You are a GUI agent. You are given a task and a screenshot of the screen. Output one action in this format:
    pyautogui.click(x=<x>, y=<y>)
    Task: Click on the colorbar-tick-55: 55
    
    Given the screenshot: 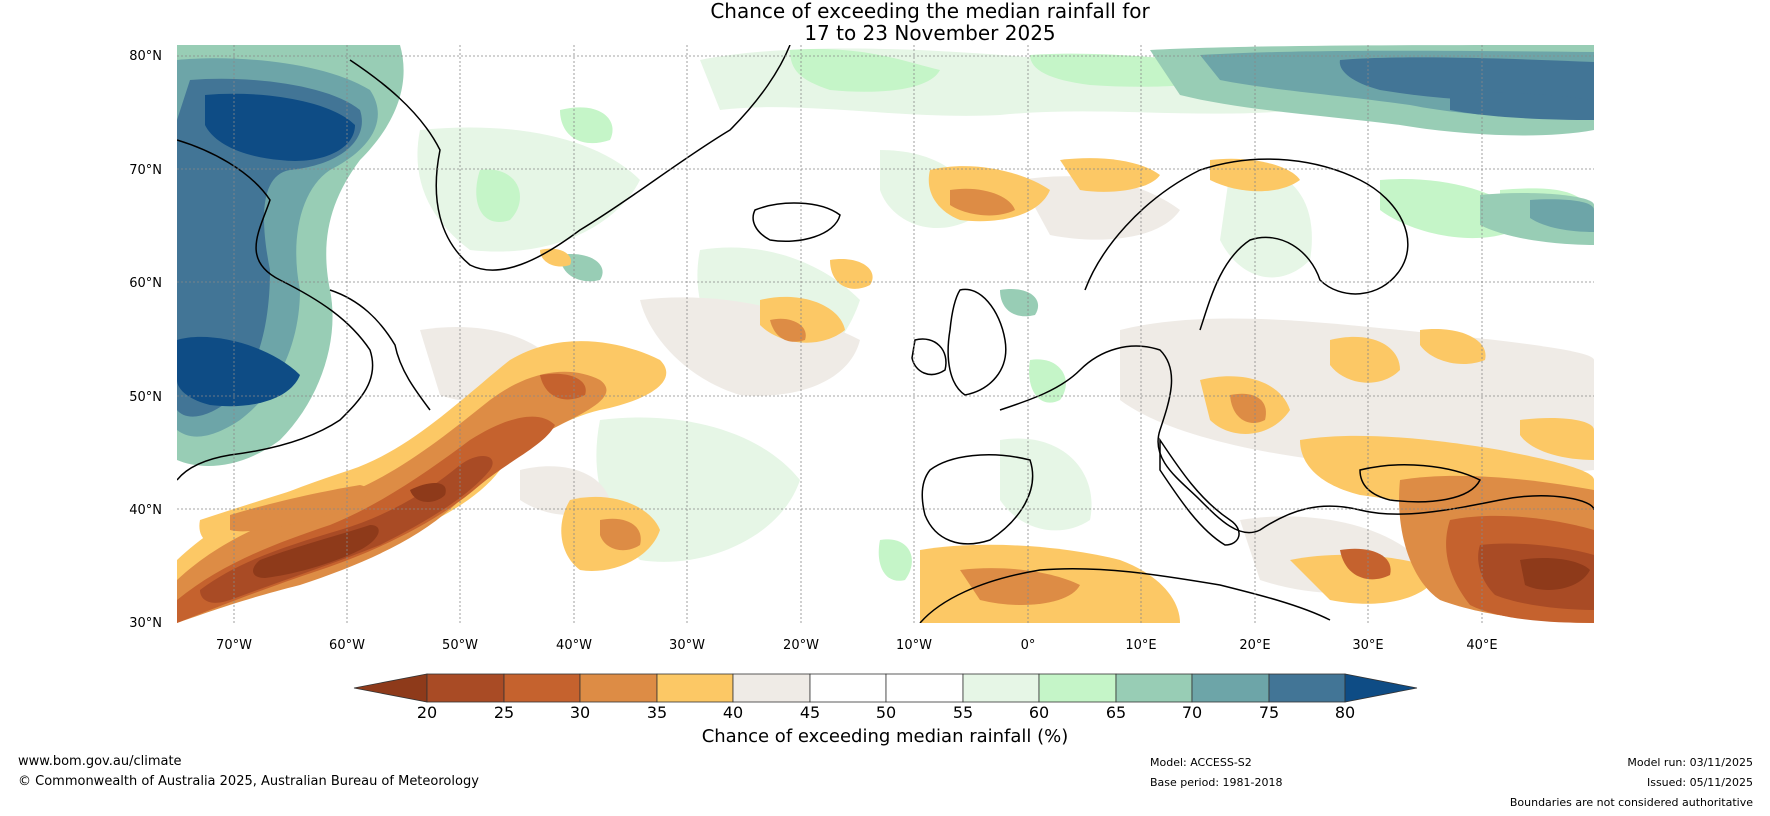 What is the action you would take?
    pyautogui.click(x=963, y=712)
    